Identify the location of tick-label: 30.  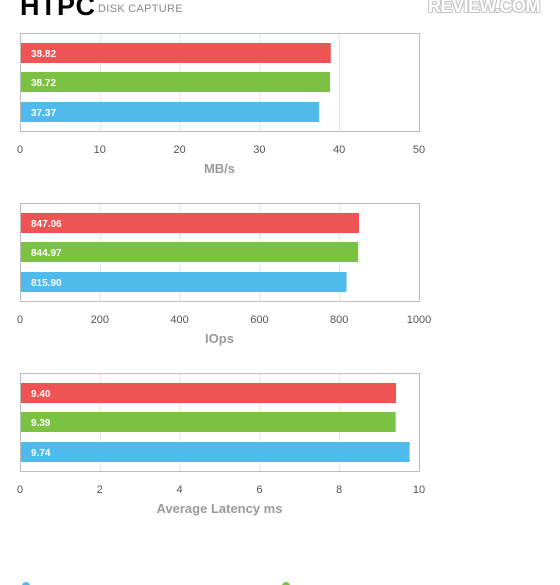
(259, 150).